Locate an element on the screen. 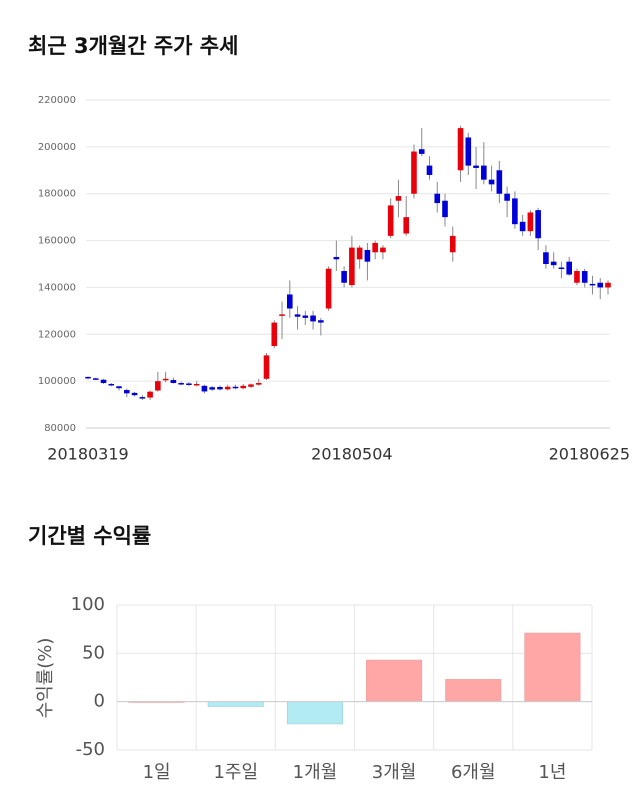  x-tick-label: 20180625 is located at coordinates (589, 454).